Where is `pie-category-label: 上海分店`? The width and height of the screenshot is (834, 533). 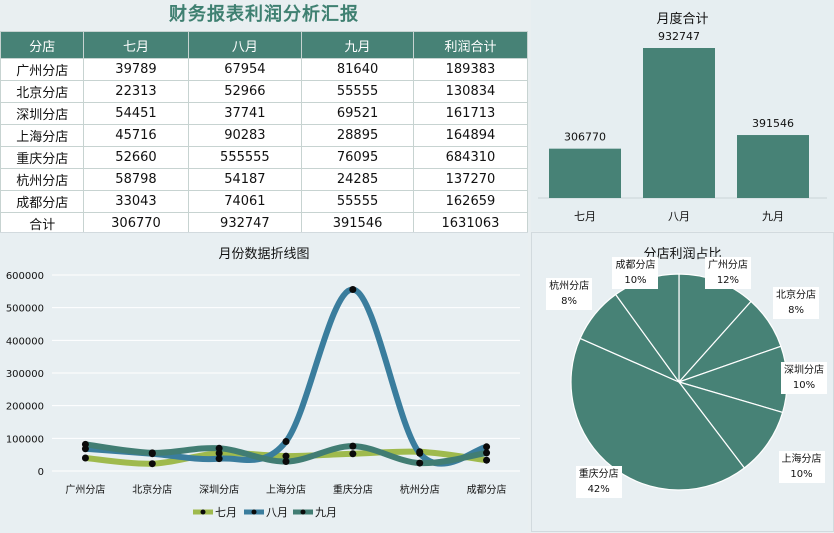 pie-category-label: 上海分店 is located at coordinates (801, 460).